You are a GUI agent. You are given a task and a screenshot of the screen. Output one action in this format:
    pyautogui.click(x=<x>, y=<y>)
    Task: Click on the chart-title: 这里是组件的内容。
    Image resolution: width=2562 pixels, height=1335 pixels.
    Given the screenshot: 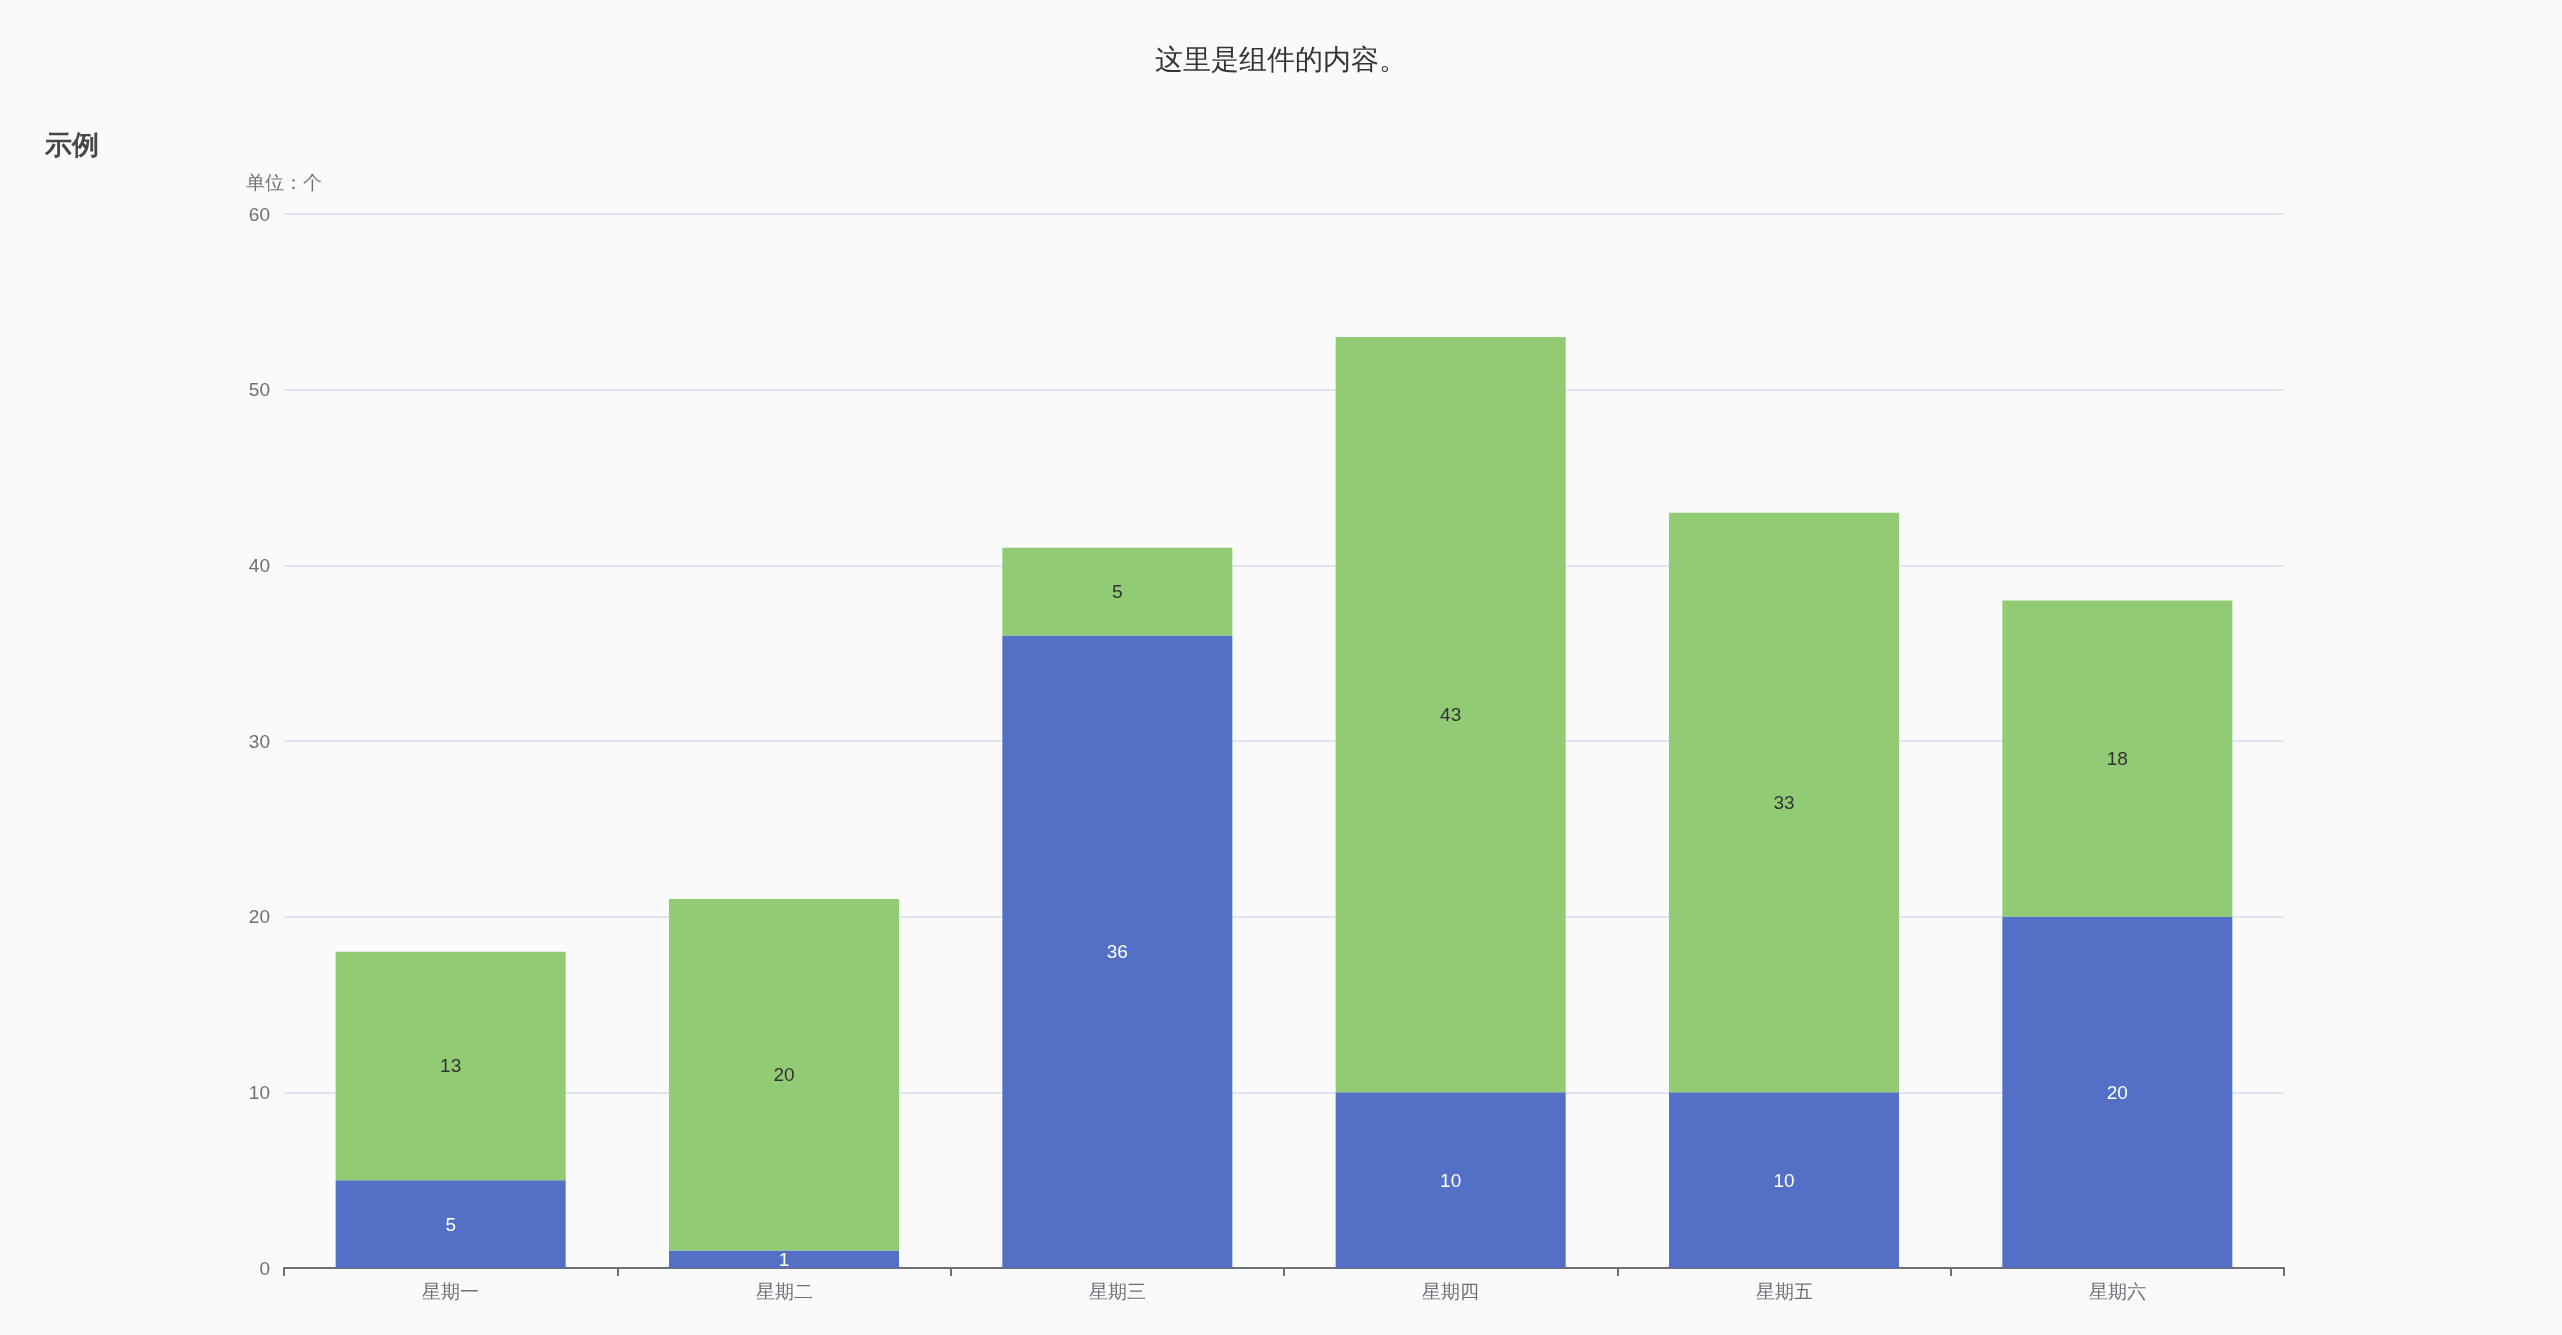 What is the action you would take?
    pyautogui.click(x=1281, y=59)
    